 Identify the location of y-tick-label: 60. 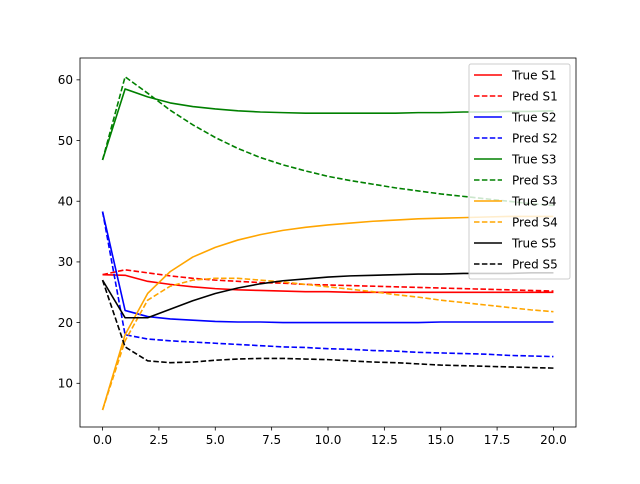
(65, 80).